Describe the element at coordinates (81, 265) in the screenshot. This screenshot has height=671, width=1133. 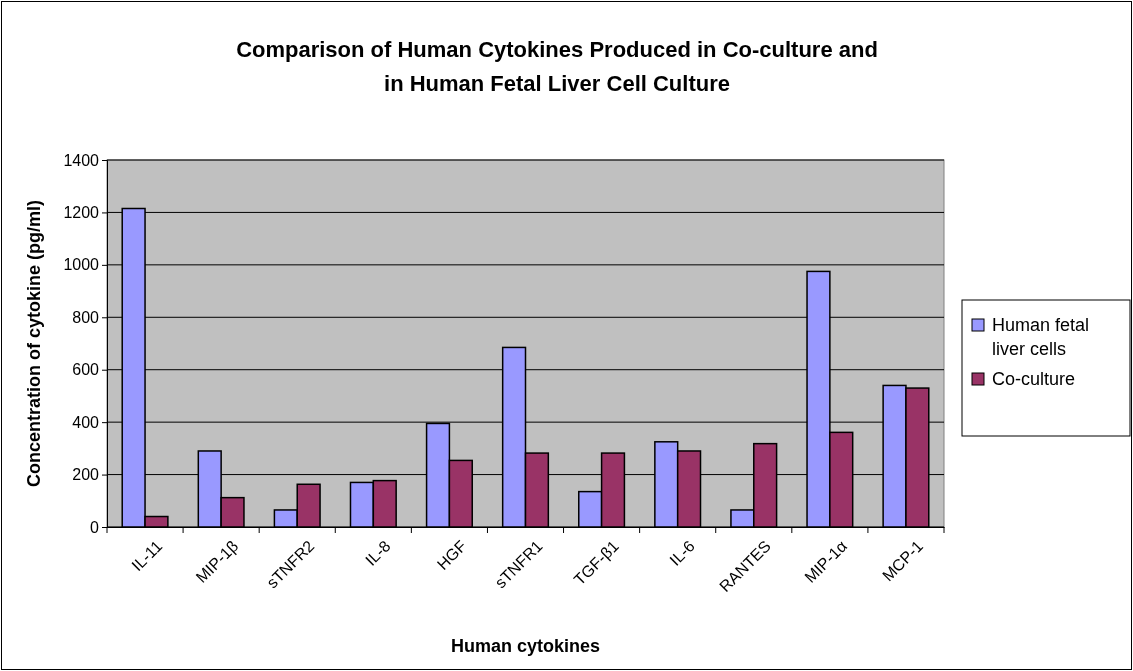
I see `y-tick-label: 1000` at that location.